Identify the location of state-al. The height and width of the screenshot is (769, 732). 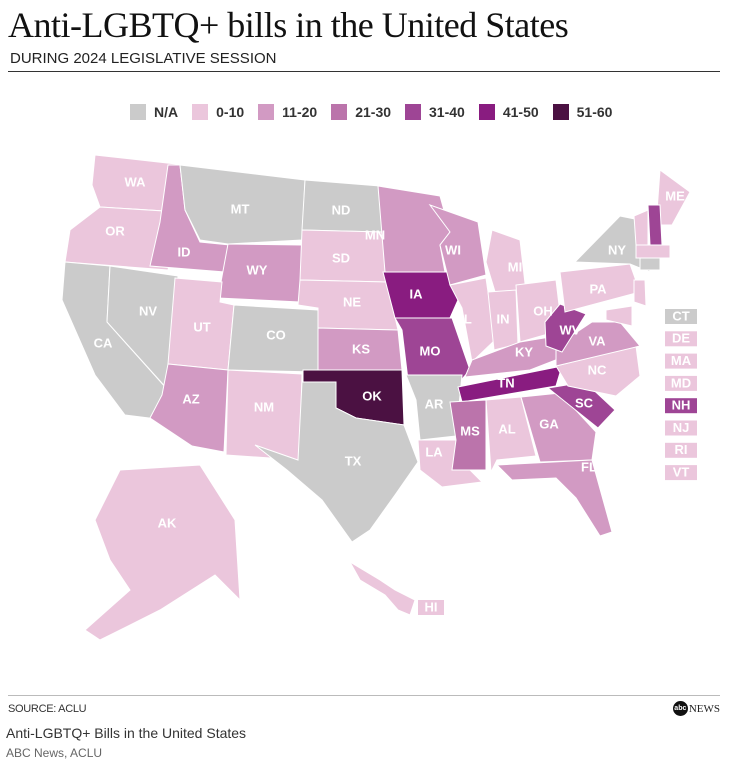
(511, 435).